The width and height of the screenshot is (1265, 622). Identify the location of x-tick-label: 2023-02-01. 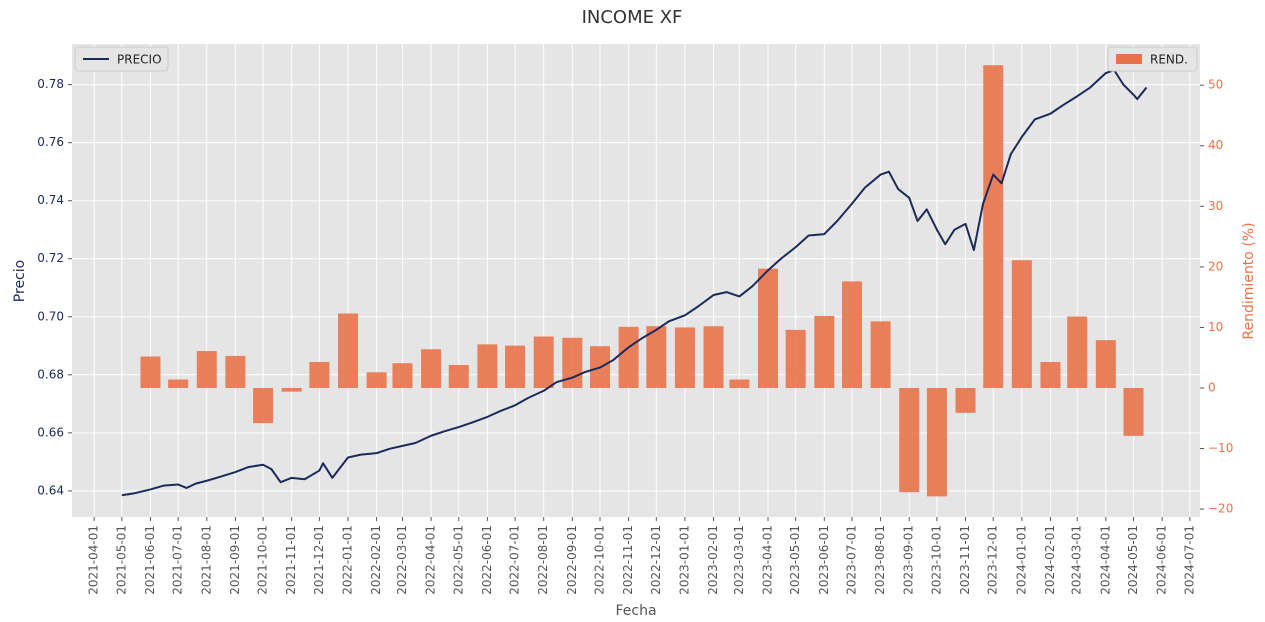
(713, 560).